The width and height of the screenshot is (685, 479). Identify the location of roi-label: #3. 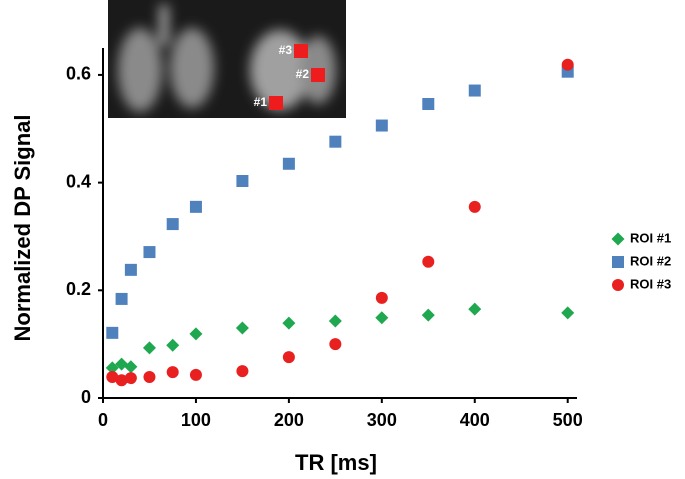
(286, 50).